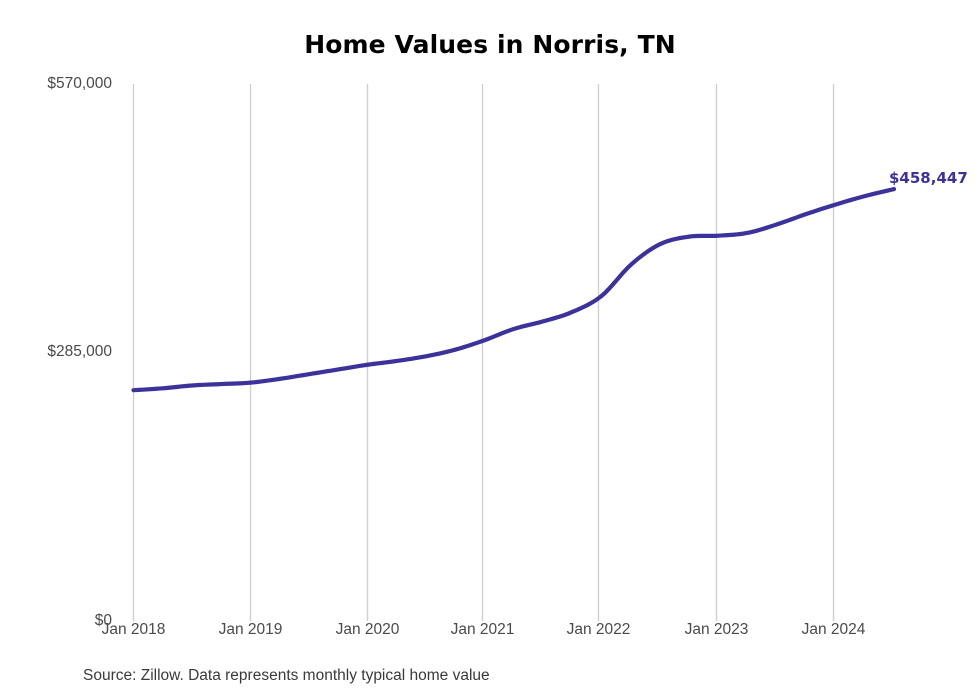 This screenshot has height=699, width=980. I want to click on chart-title: Home Values in Norris, TN, so click(490, 44).